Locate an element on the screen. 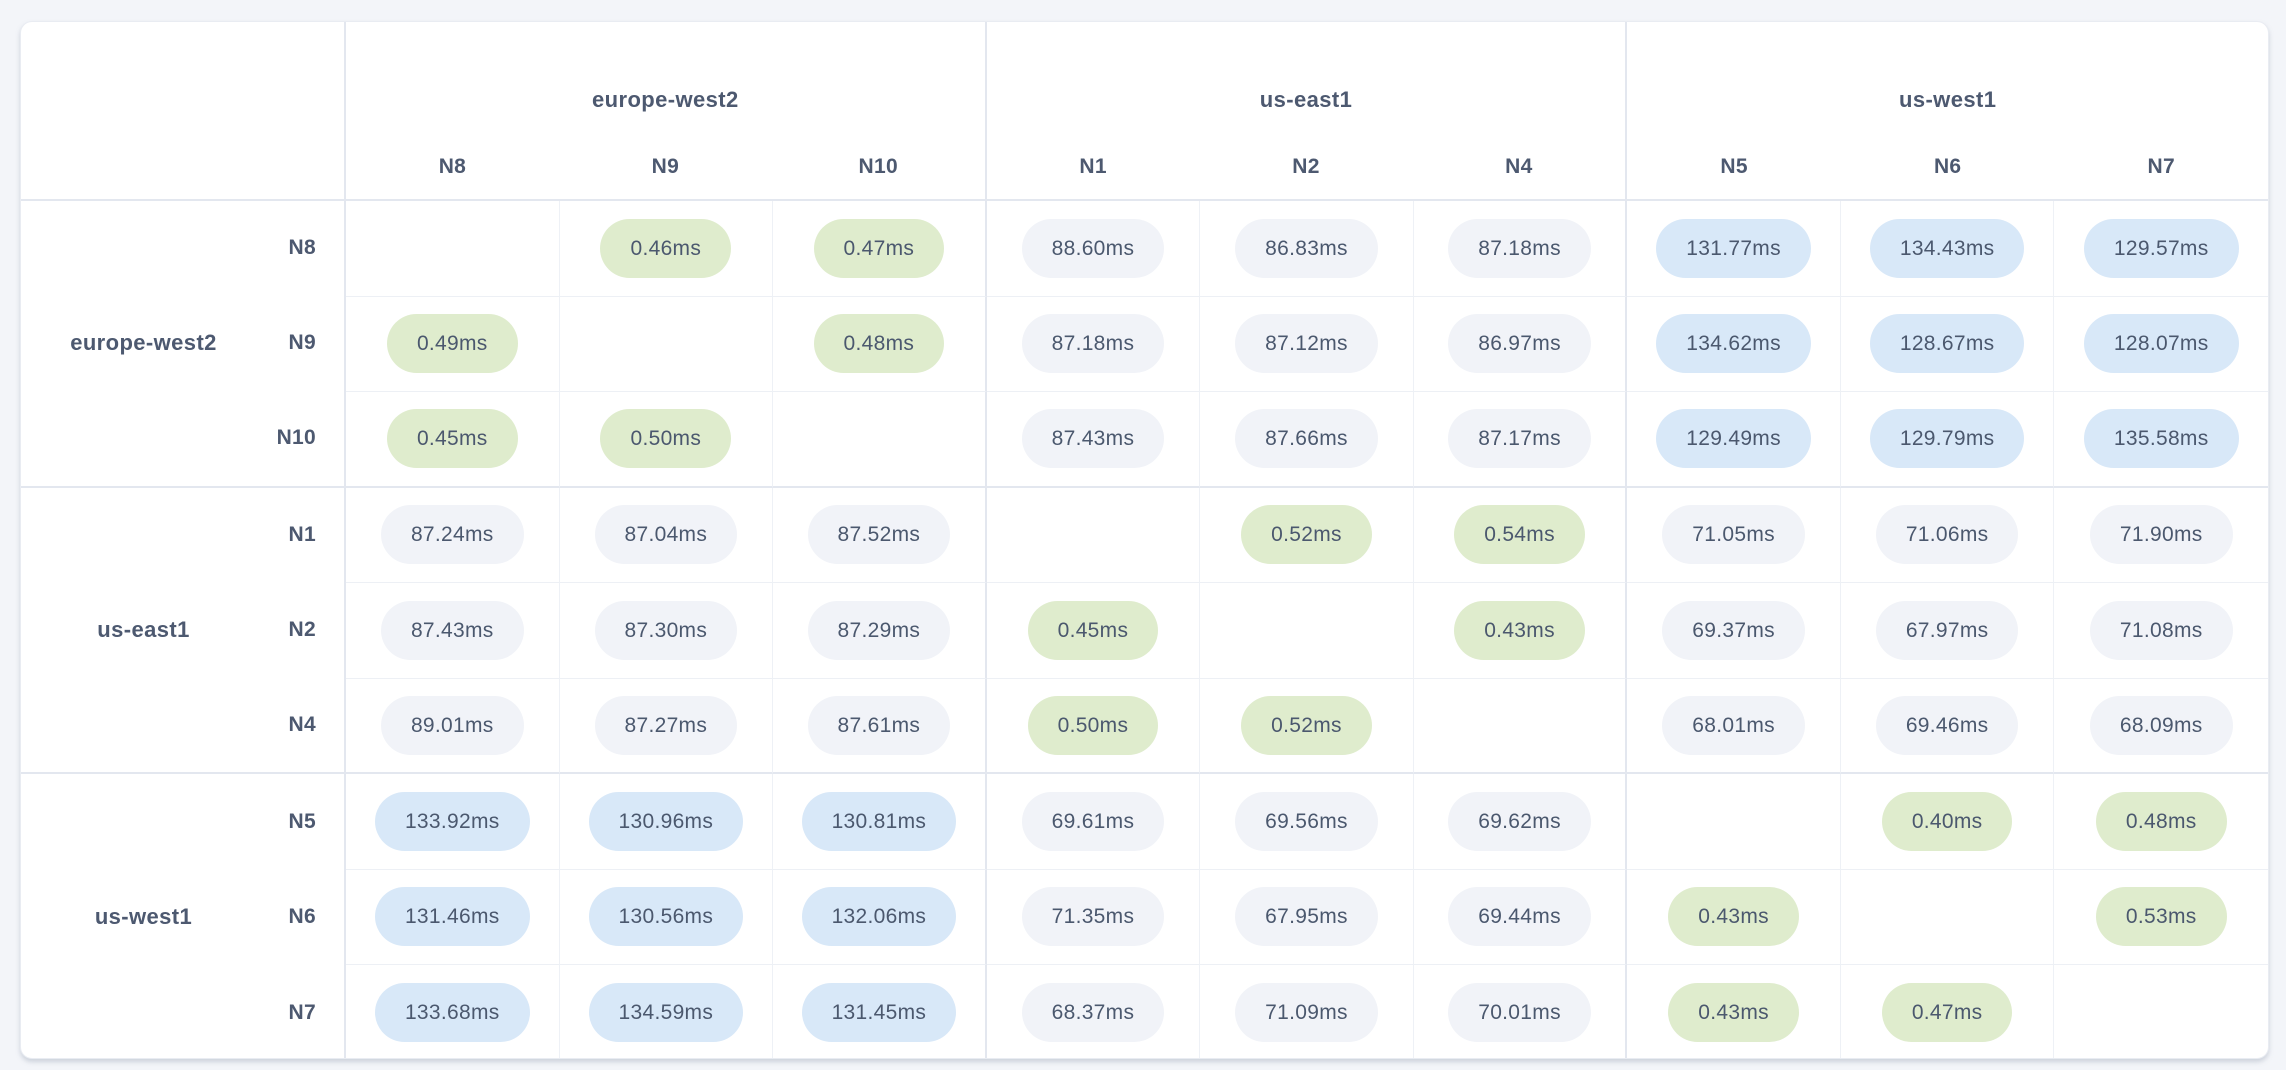 Image resolution: width=2286 pixels, height=1070 pixels. latency-cell-N2-to-N6: 67.97ms is located at coordinates (1947, 631).